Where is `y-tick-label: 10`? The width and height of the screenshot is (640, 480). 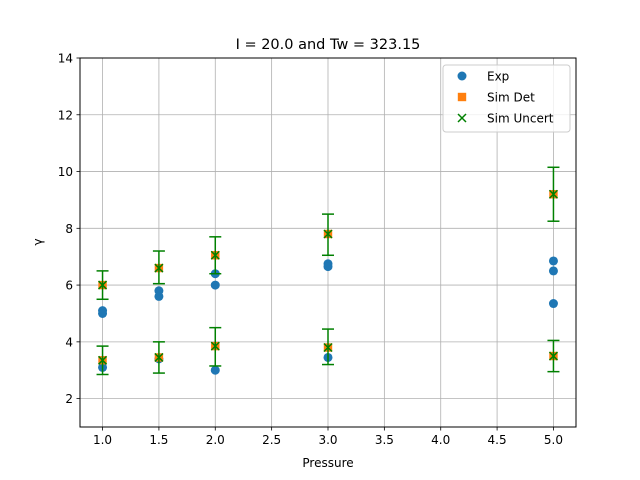
y-tick-label: 10 is located at coordinates (65, 172).